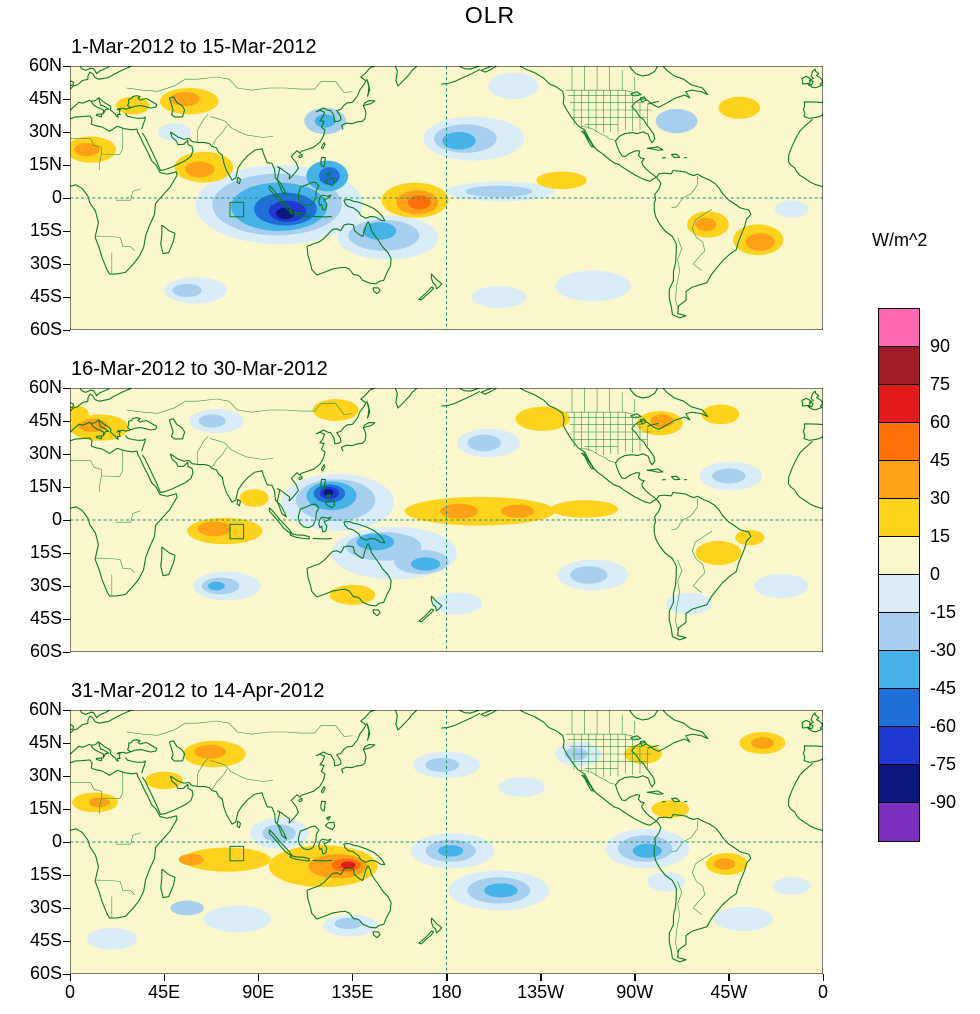  Describe the element at coordinates (899, 404) in the screenshot. I see `colorbar-band` at that location.